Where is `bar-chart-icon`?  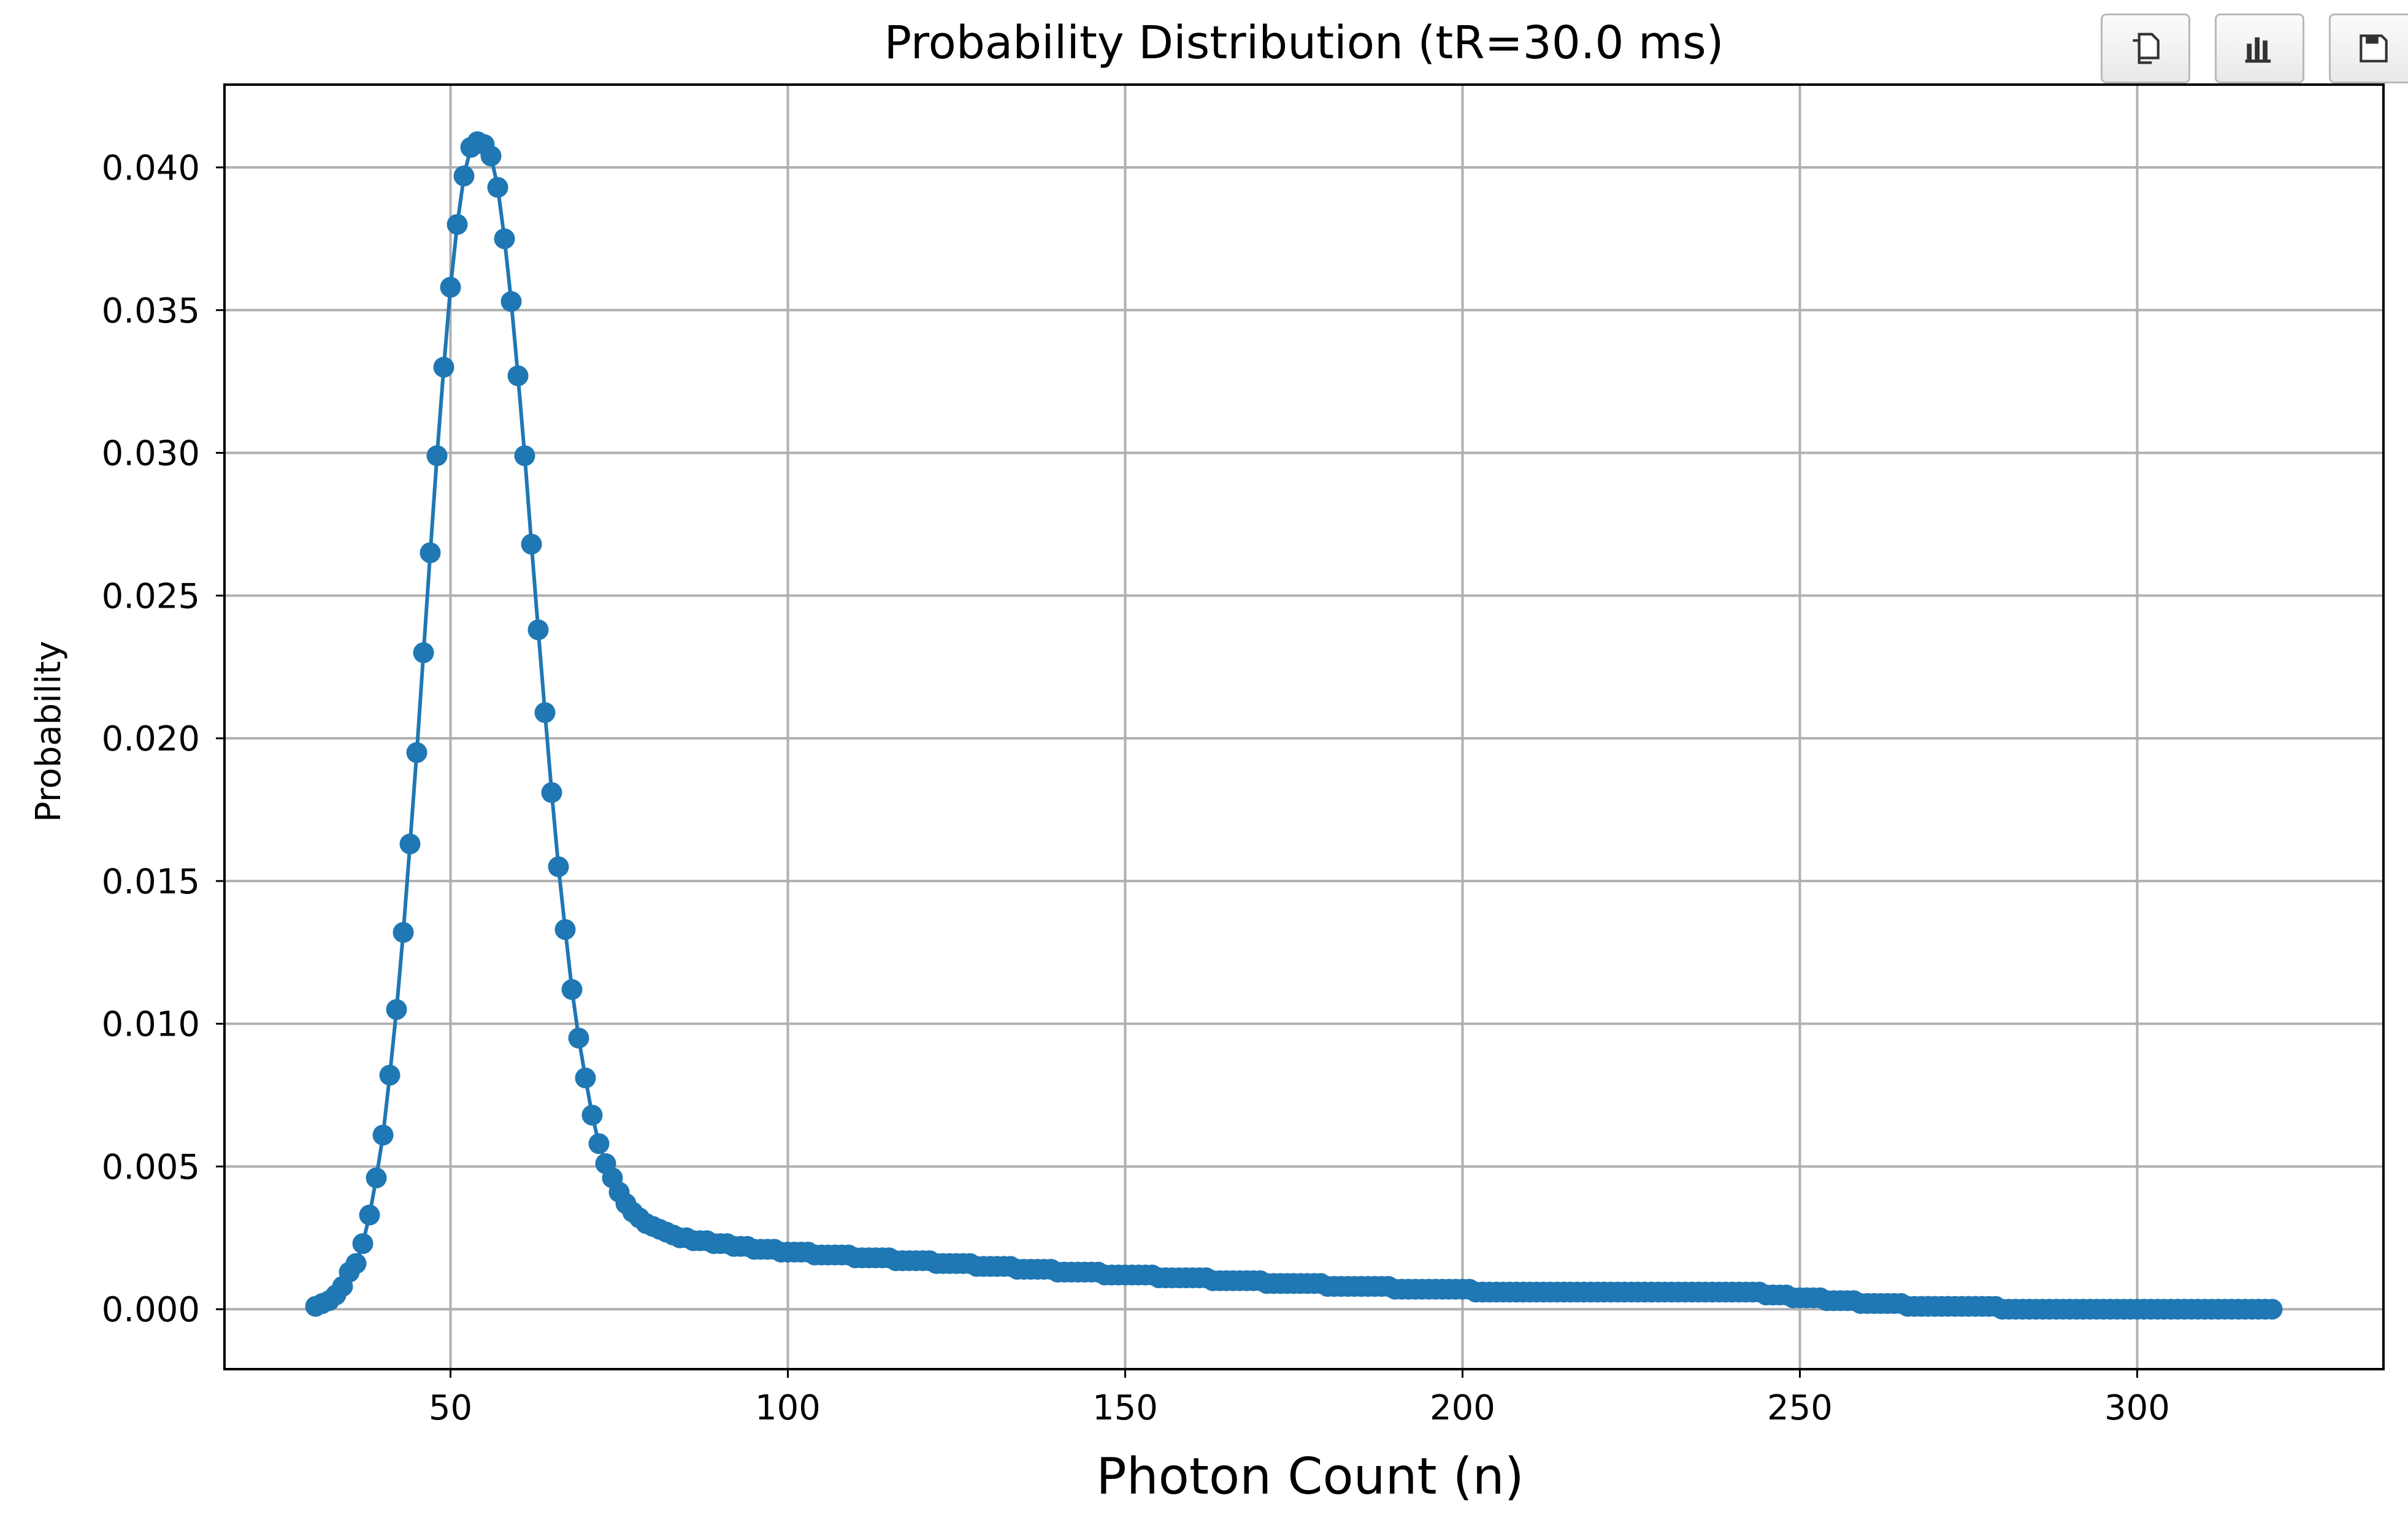
bar-chart-icon is located at coordinates (2258, 50).